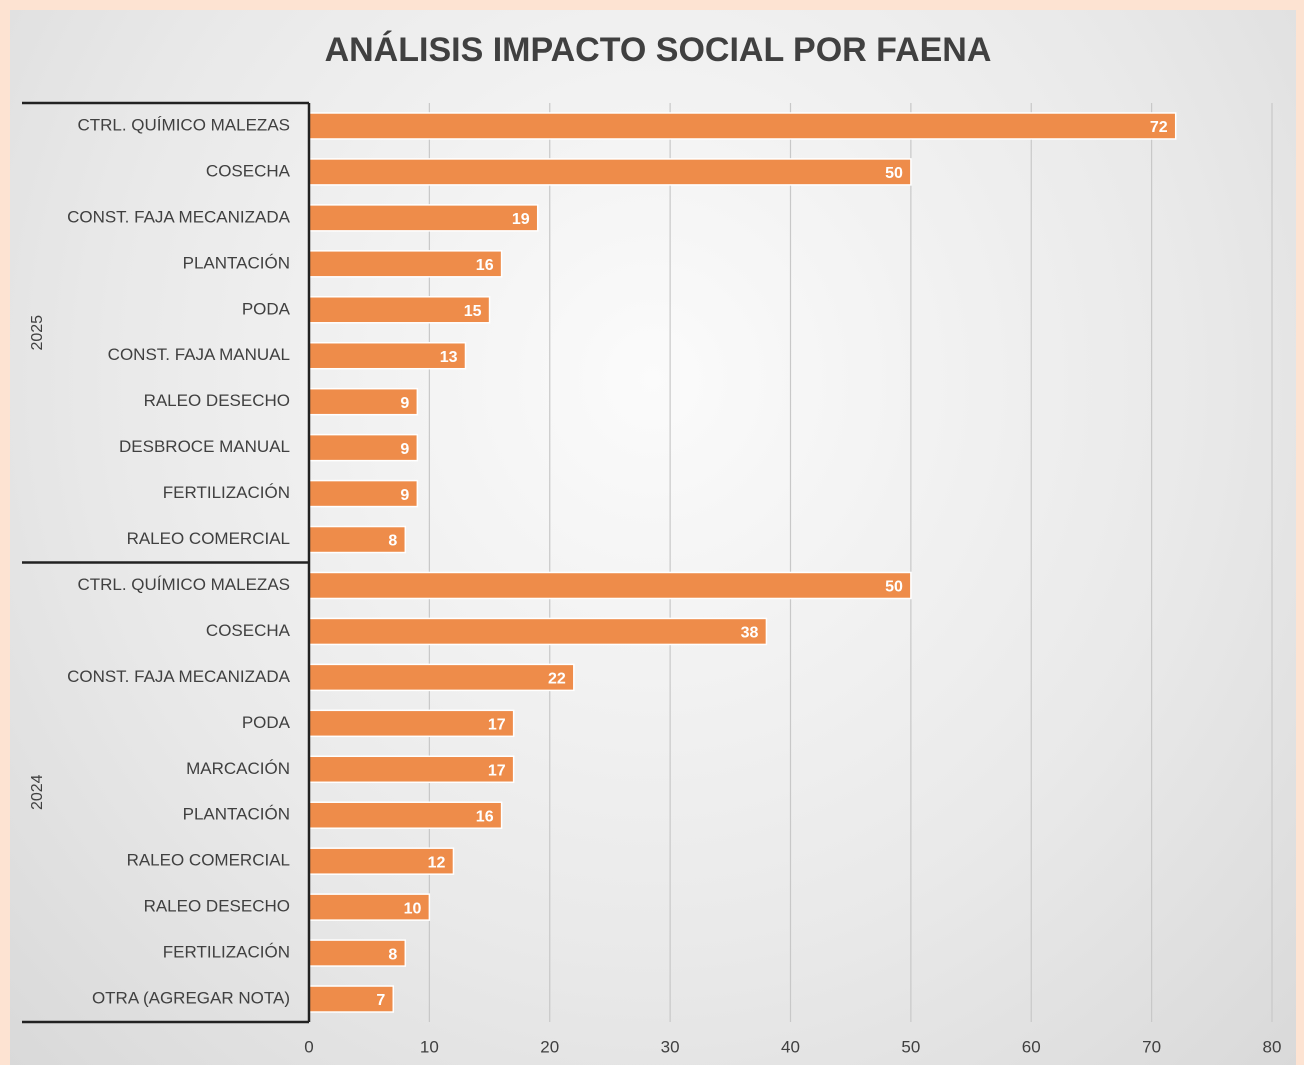 Image resolution: width=1304 pixels, height=1065 pixels. I want to click on value-label: 12, so click(437, 862).